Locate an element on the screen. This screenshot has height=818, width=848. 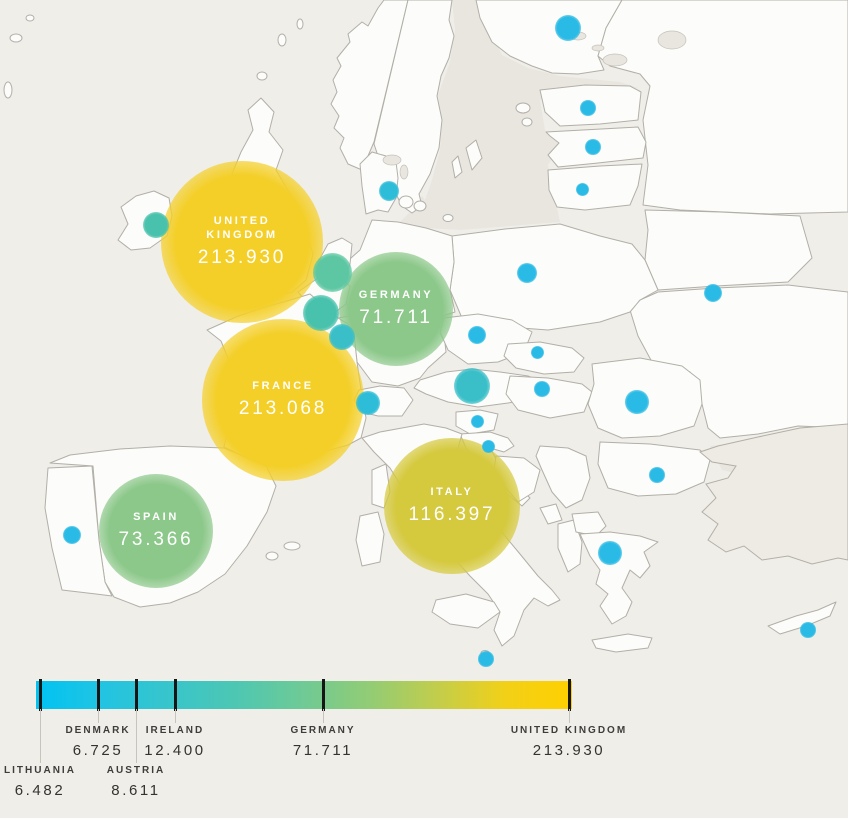
country-shape-lithuania is located at coordinates (595, 187).